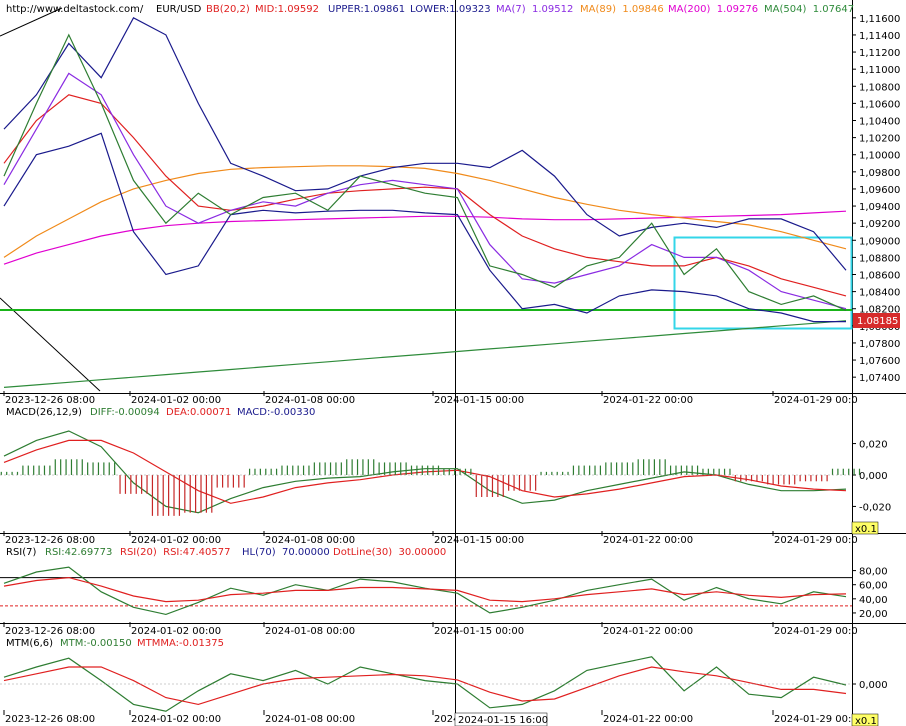 The height and width of the screenshot is (726, 906). Describe the element at coordinates (78, 552) in the screenshot. I see `rsi7-value: RSI:42.69773` at that location.